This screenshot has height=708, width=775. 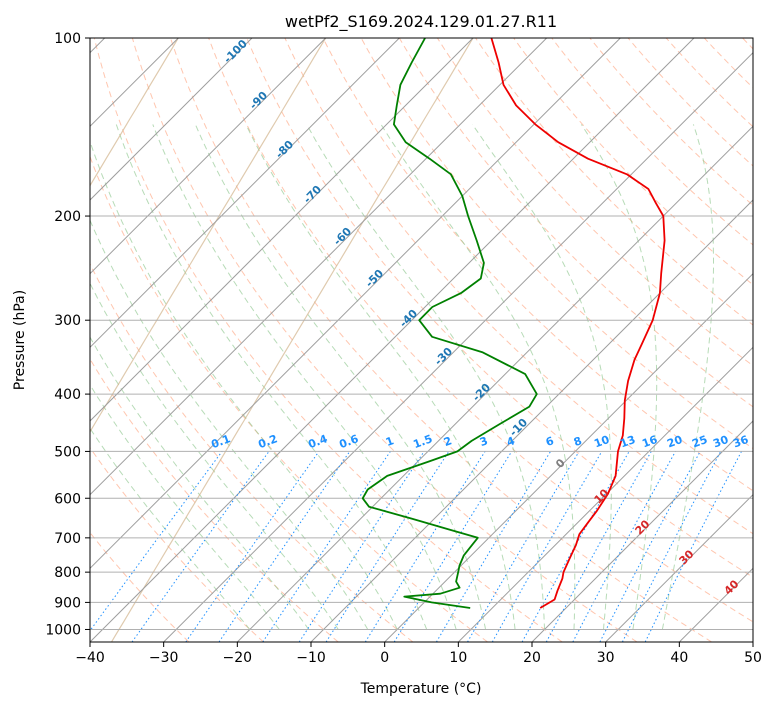 What do you see at coordinates (317, 441) in the screenshot?
I see `mixing-ratio-label: 0.4` at bounding box center [317, 441].